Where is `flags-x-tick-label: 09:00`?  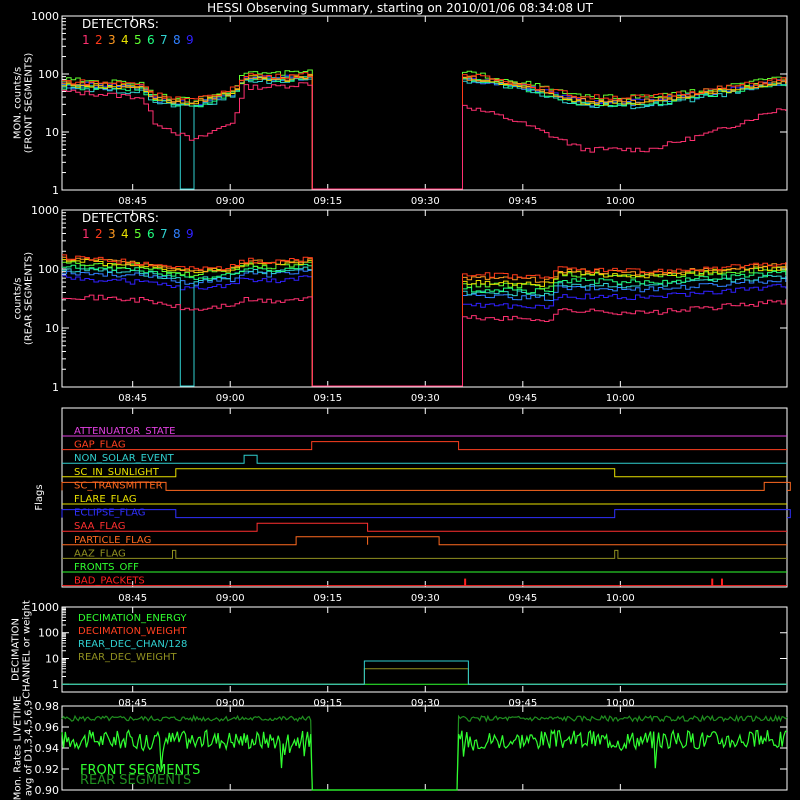
flags-x-tick-label: 09:00 is located at coordinates (230, 598).